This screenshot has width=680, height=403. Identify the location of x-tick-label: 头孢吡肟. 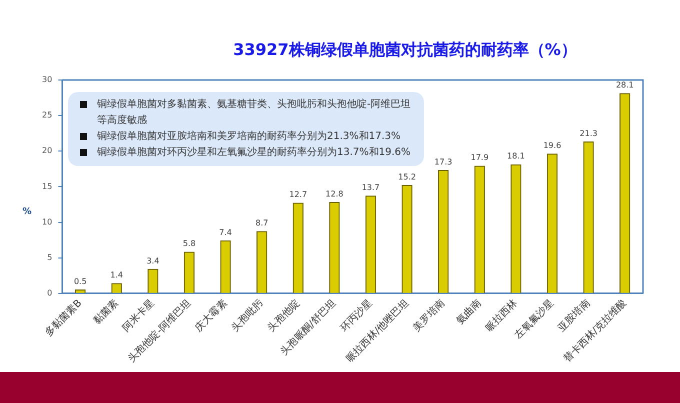
(247, 315).